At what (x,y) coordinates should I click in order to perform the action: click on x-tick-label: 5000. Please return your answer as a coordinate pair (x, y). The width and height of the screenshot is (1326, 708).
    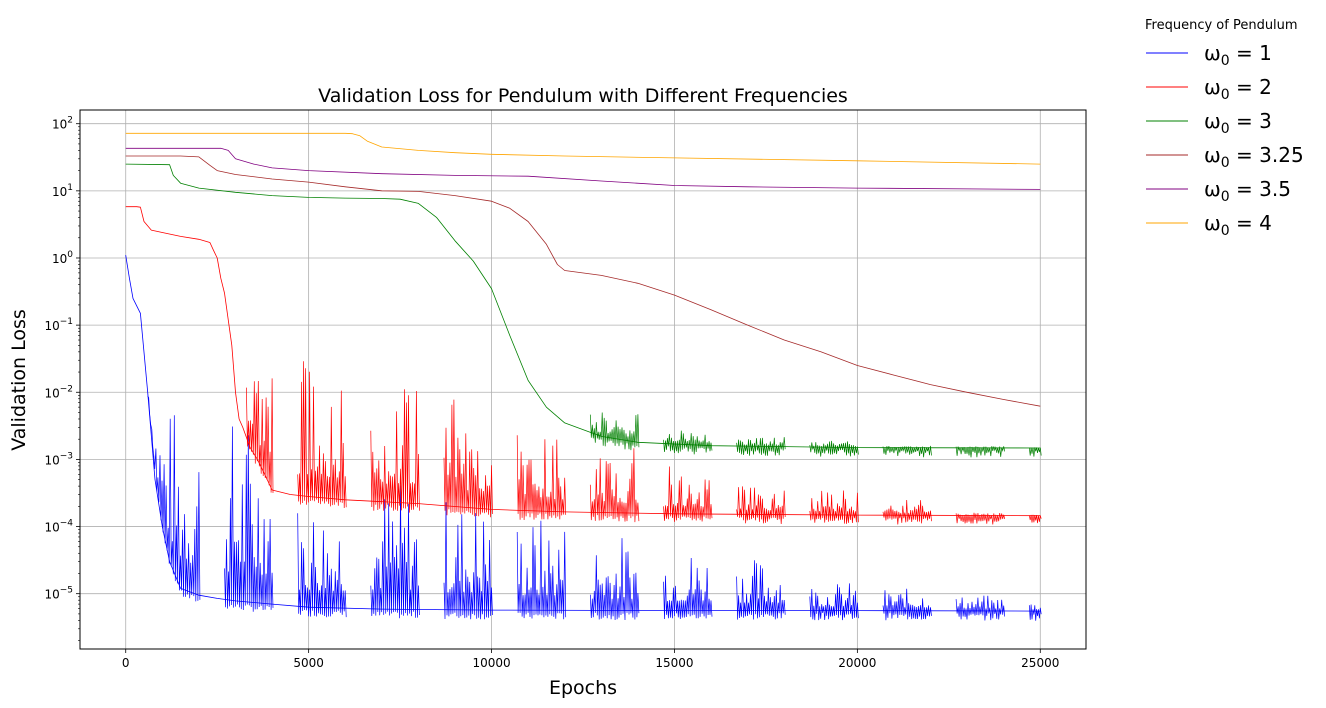
    Looking at the image, I should click on (308, 663).